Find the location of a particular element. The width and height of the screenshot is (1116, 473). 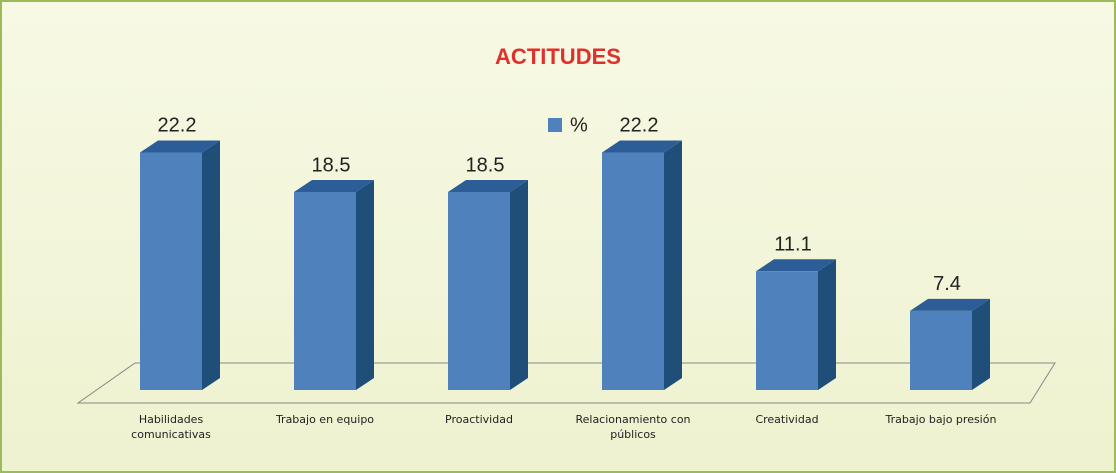

data-label: 11.1 is located at coordinates (792, 245).